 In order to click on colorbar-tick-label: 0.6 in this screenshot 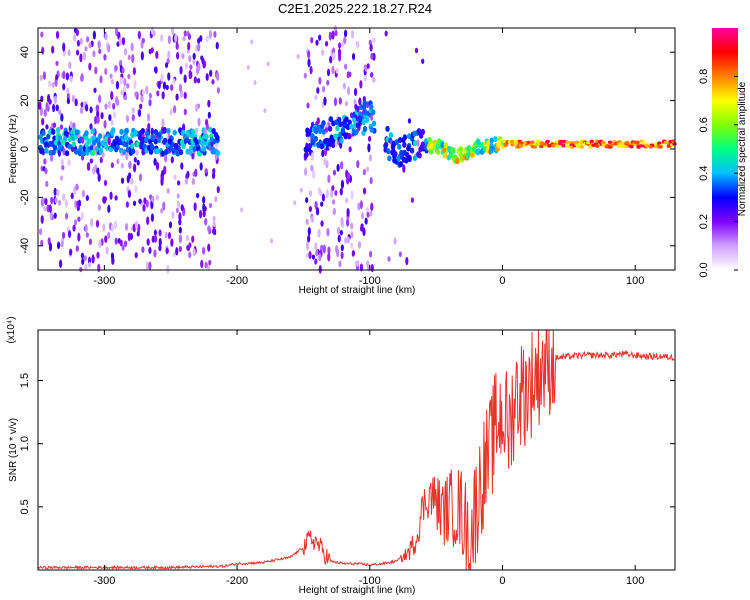, I will do `click(704, 124)`.